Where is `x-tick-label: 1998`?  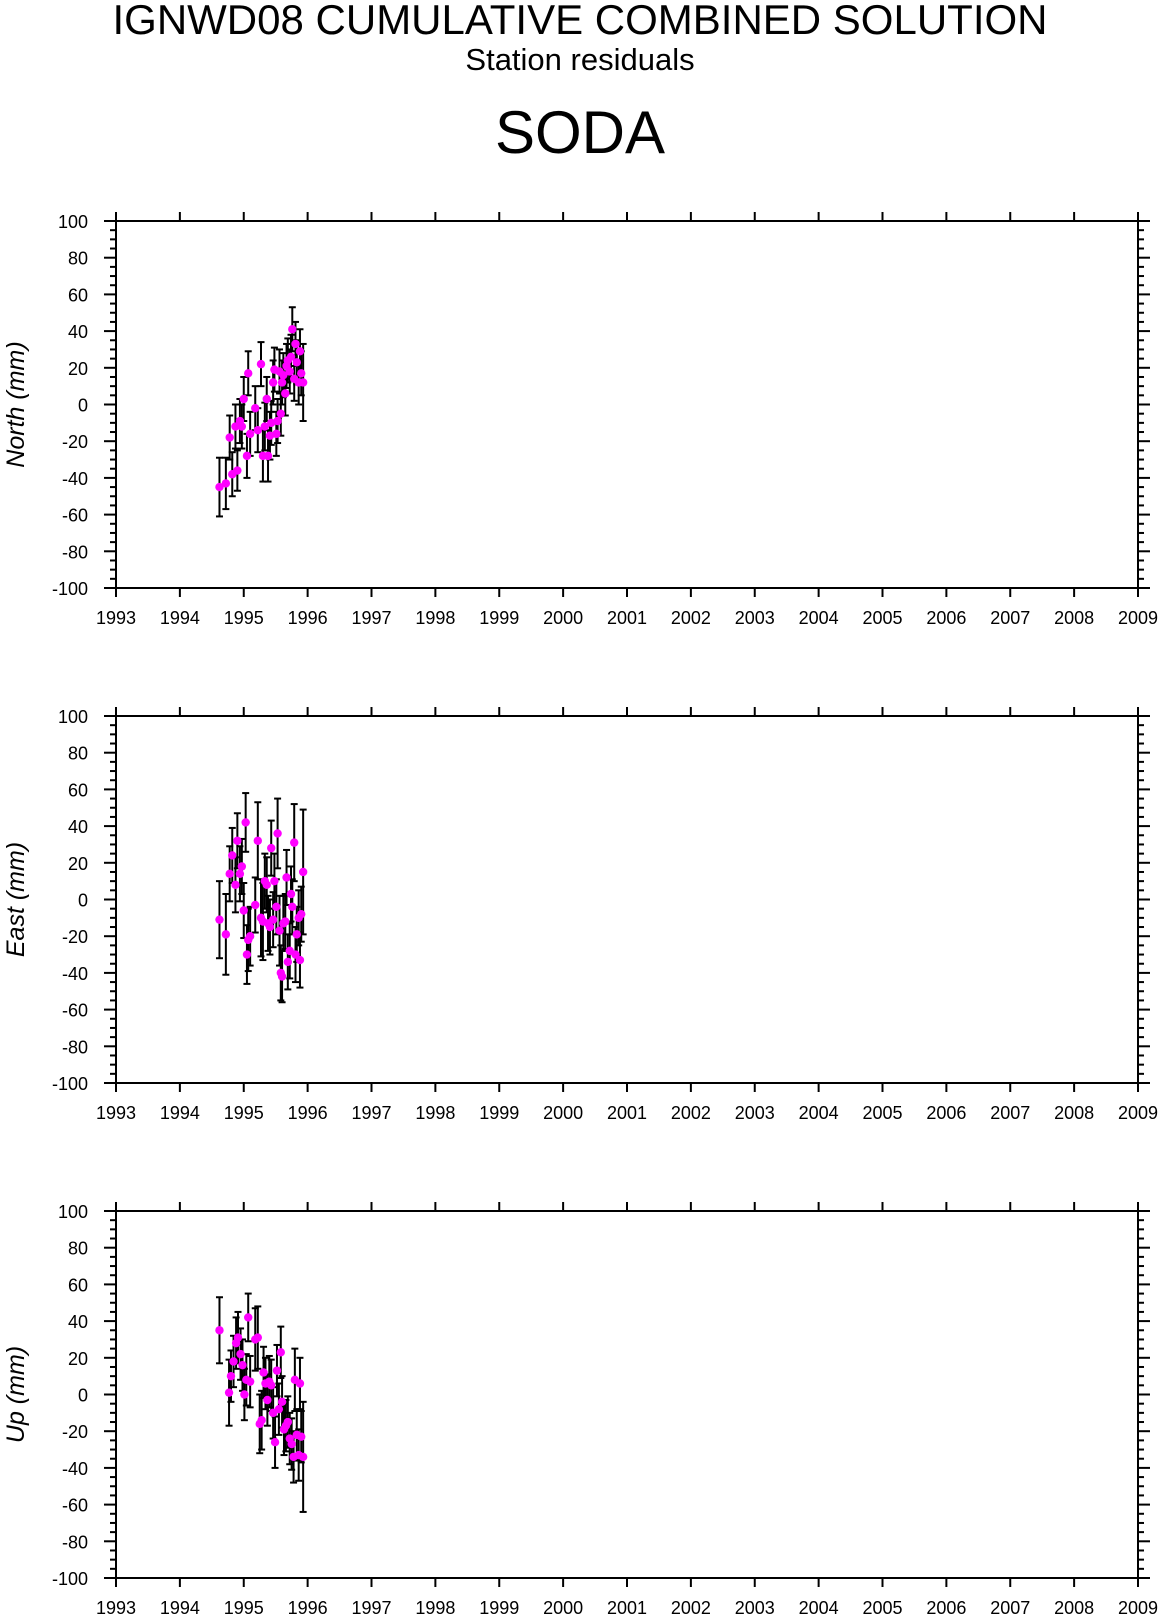 x-tick-label: 1998 is located at coordinates (435, 618).